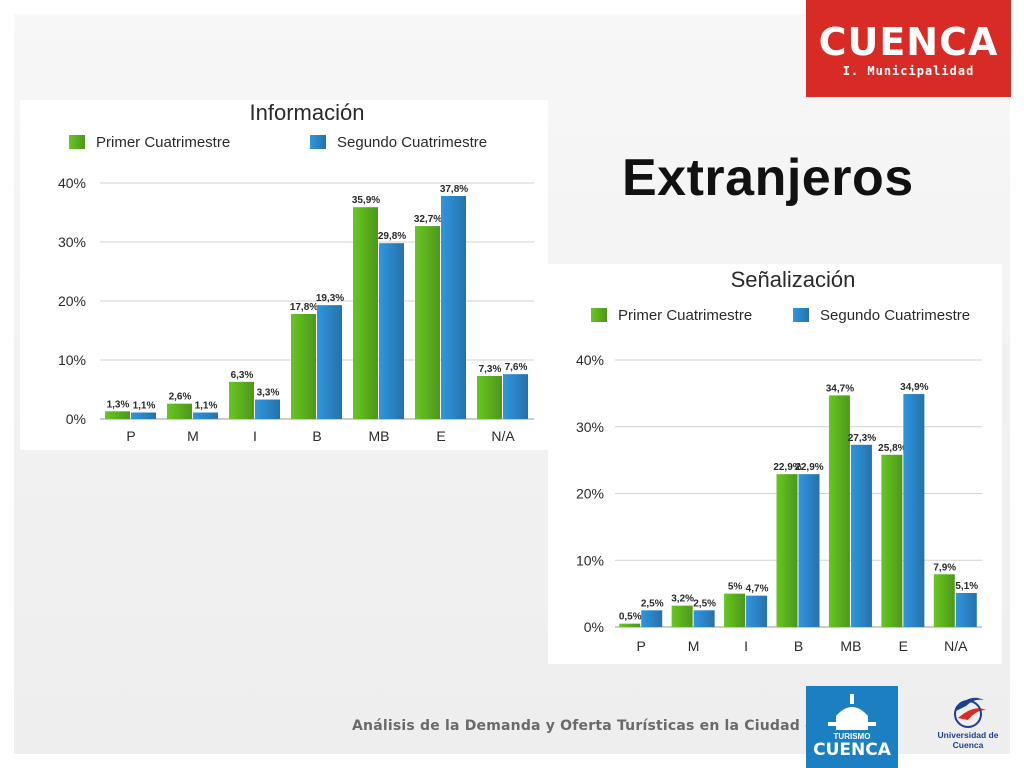 This screenshot has height=768, width=1024. What do you see at coordinates (908, 71) in the screenshot?
I see `cuenca-logo-subtitle: I. Municipalidad` at bounding box center [908, 71].